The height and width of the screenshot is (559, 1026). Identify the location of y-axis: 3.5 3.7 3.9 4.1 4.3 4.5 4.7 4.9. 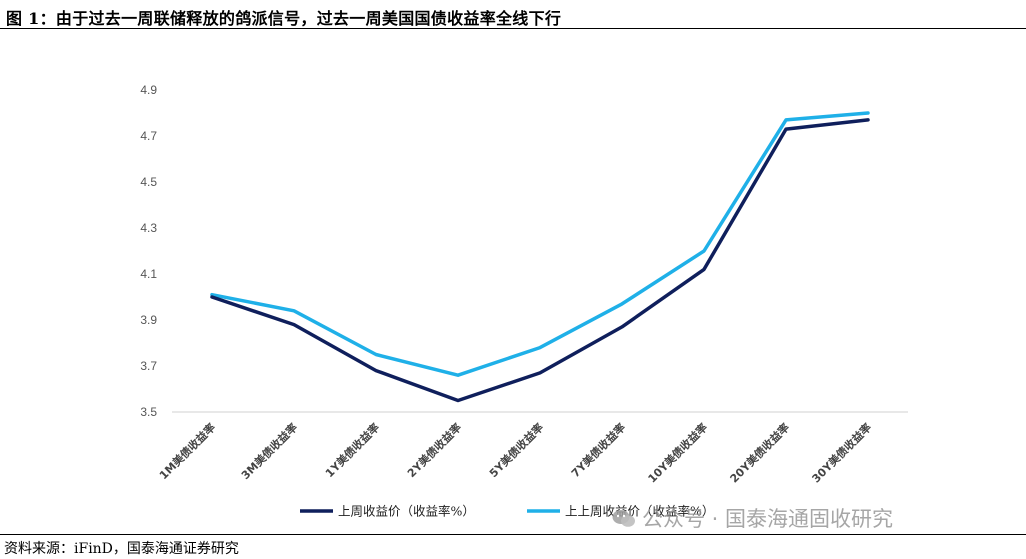
(148, 251).